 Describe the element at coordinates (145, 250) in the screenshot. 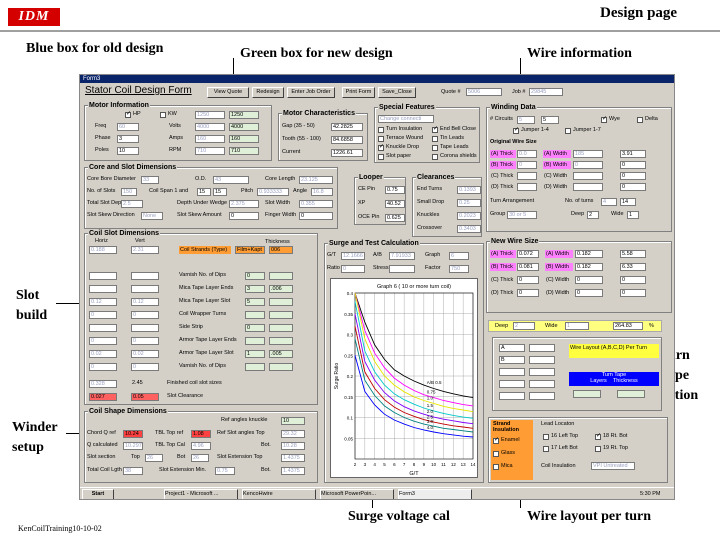

I see `coil-row-vert-field: 2.31` at that location.